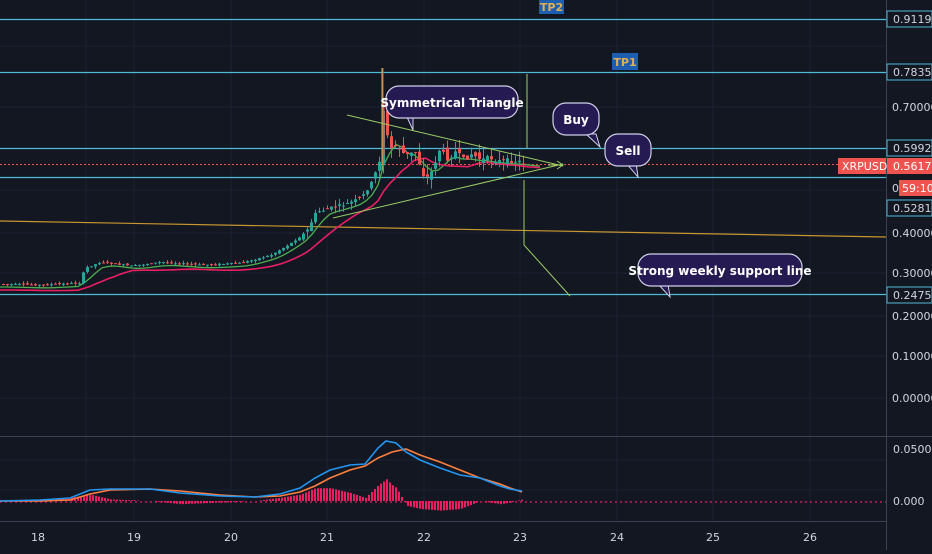  Describe the element at coordinates (327, 537) in the screenshot. I see `time-tick: 21` at that location.